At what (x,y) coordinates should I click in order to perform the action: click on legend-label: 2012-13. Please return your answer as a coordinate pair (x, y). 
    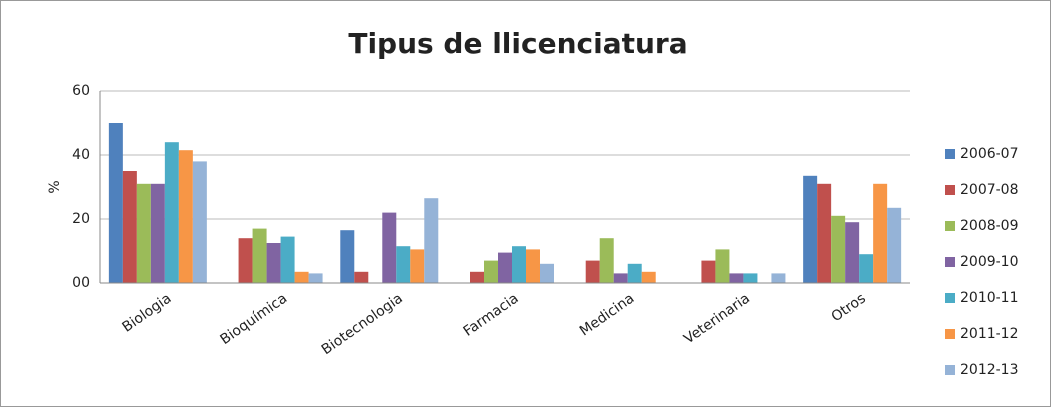
    Looking at the image, I should click on (989, 370).